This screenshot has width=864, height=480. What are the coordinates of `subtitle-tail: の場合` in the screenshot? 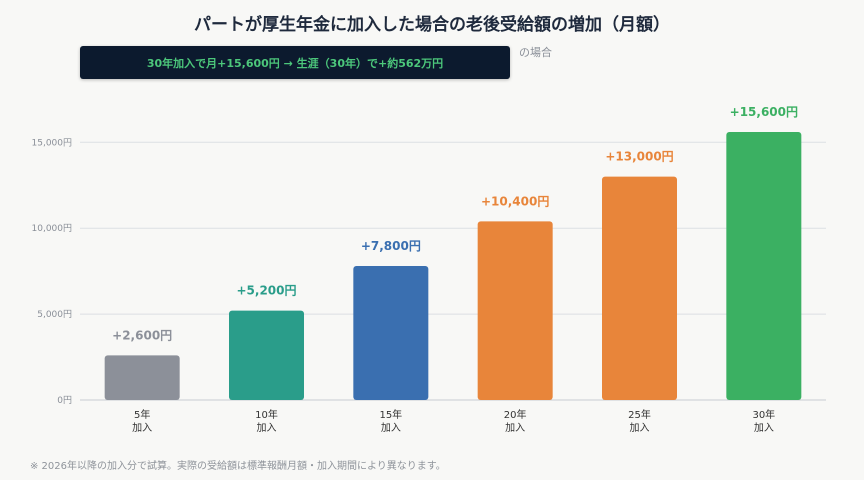 It's located at (535, 52).